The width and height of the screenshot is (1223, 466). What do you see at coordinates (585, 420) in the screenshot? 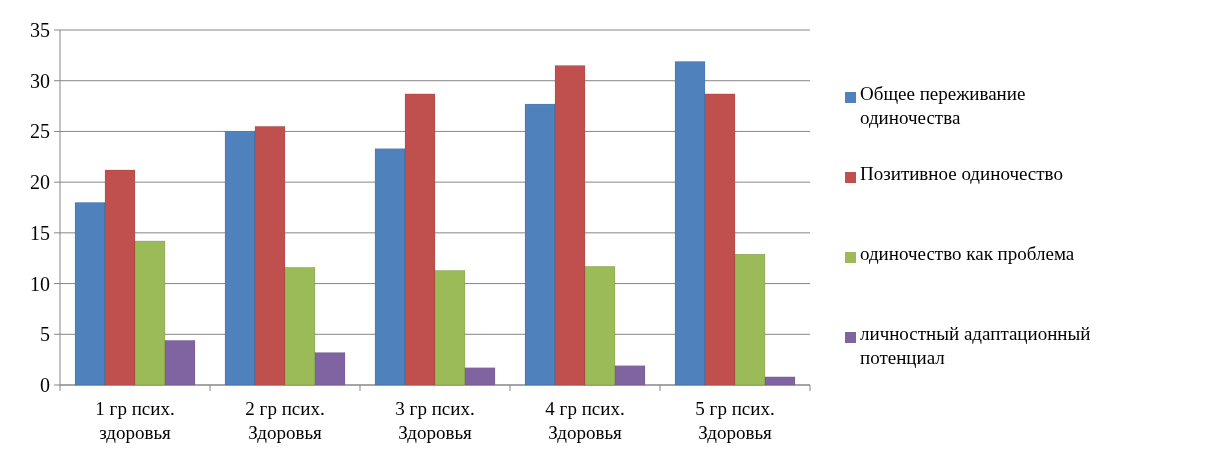
I see `x-tick-label: 4 гр псих. Здоровья` at bounding box center [585, 420].